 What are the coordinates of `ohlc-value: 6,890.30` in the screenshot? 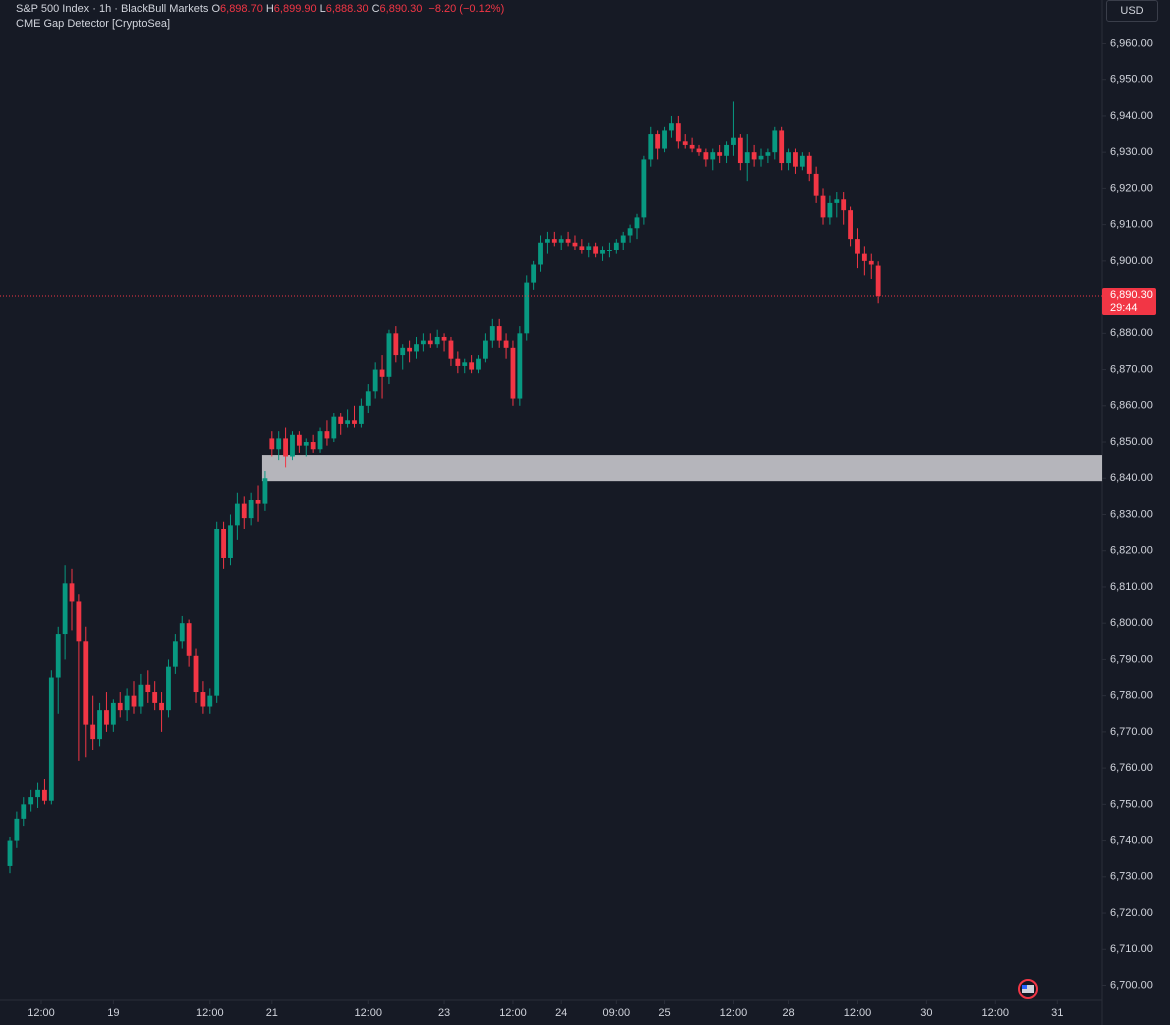 It's located at (401, 9).